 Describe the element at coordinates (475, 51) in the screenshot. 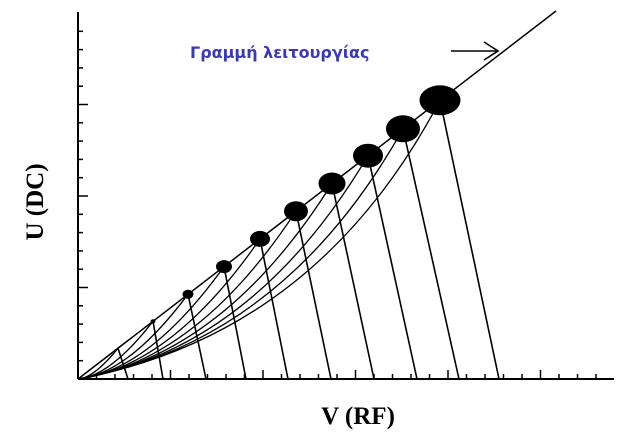

I see `arrow-right-icon` at that location.